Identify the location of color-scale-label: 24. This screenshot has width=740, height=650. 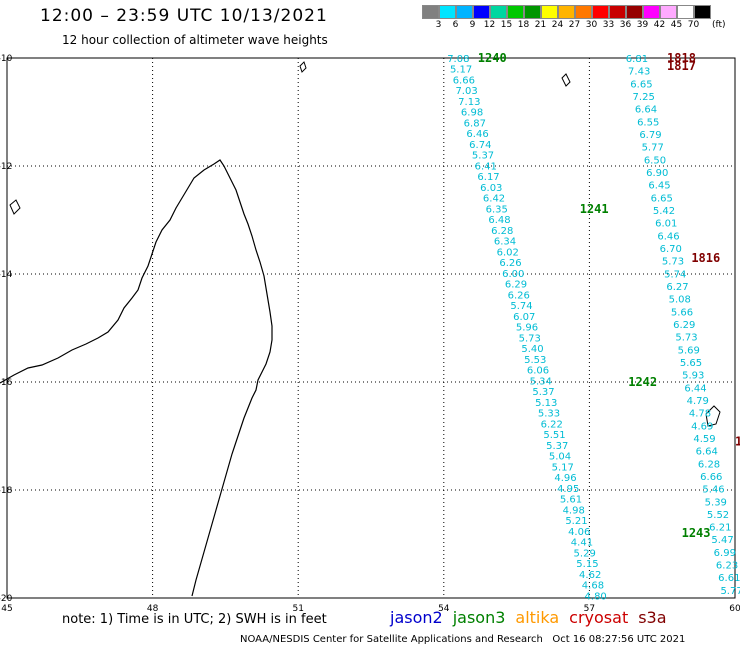
(557, 25).